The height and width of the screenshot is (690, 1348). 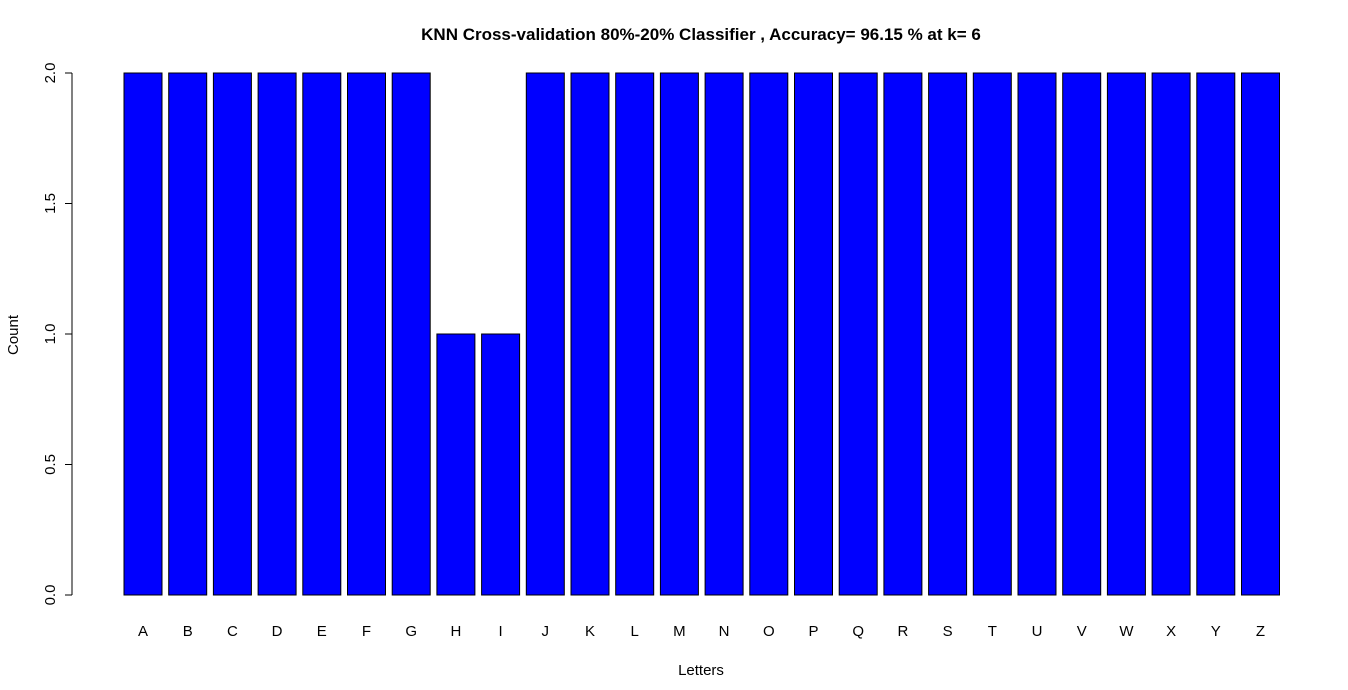 What do you see at coordinates (992, 334) in the screenshot?
I see `bar-T` at bounding box center [992, 334].